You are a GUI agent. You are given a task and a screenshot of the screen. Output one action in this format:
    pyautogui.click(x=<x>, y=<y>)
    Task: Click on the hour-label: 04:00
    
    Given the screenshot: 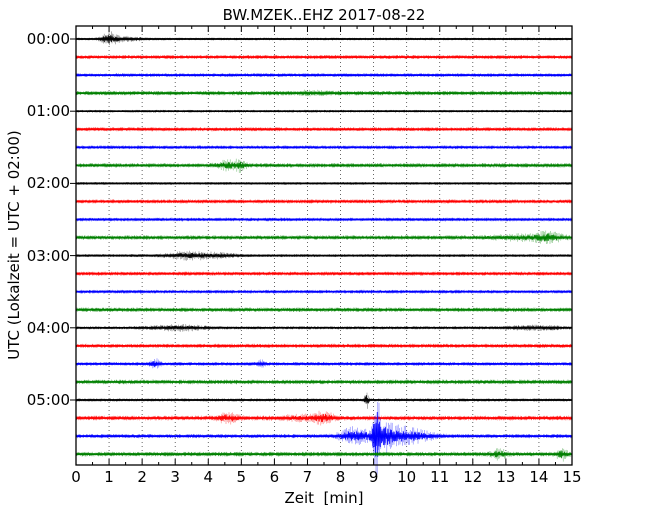 What is the action you would take?
    pyautogui.click(x=48, y=327)
    